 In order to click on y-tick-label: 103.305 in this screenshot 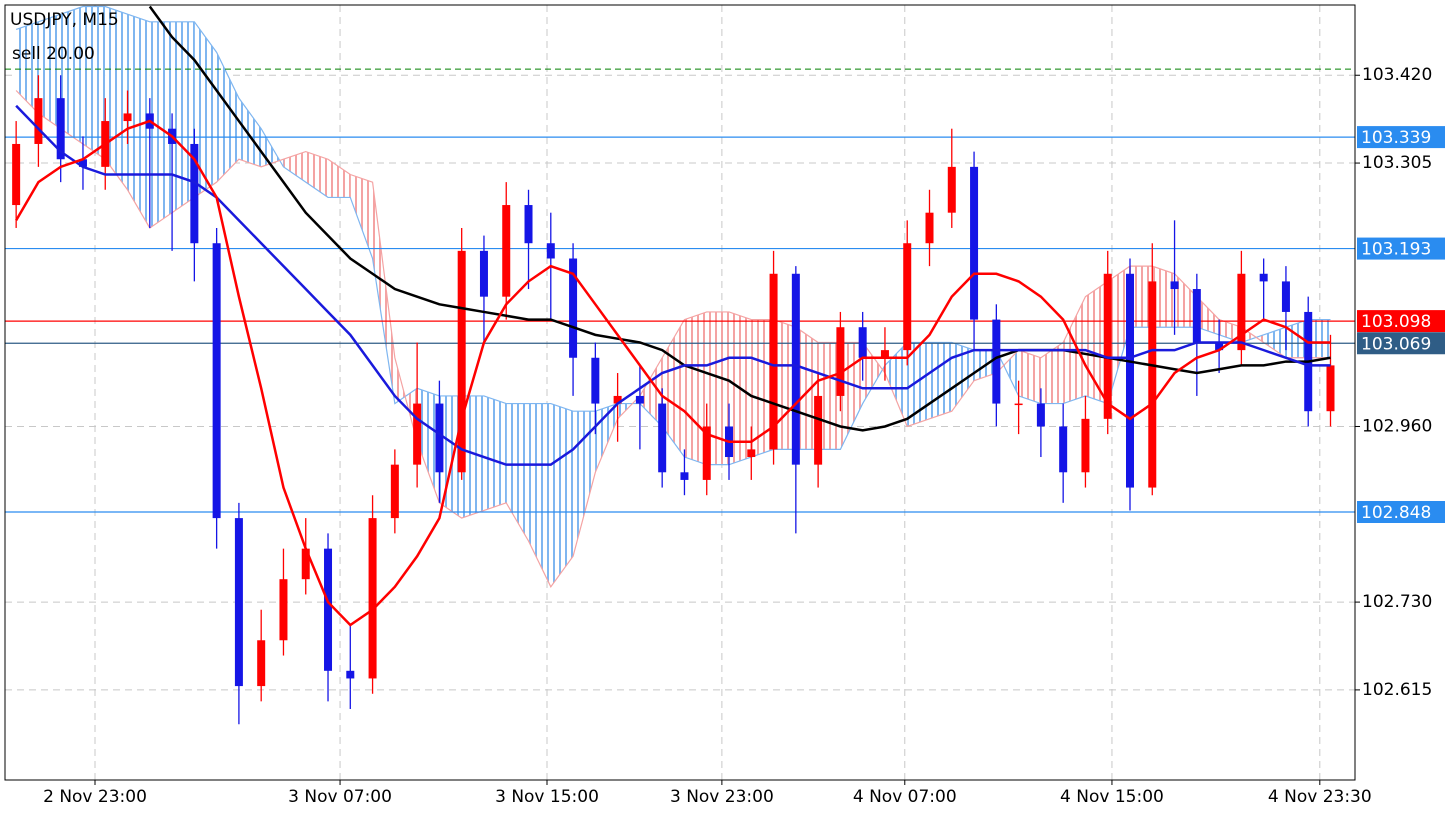, I will do `click(1397, 163)`.